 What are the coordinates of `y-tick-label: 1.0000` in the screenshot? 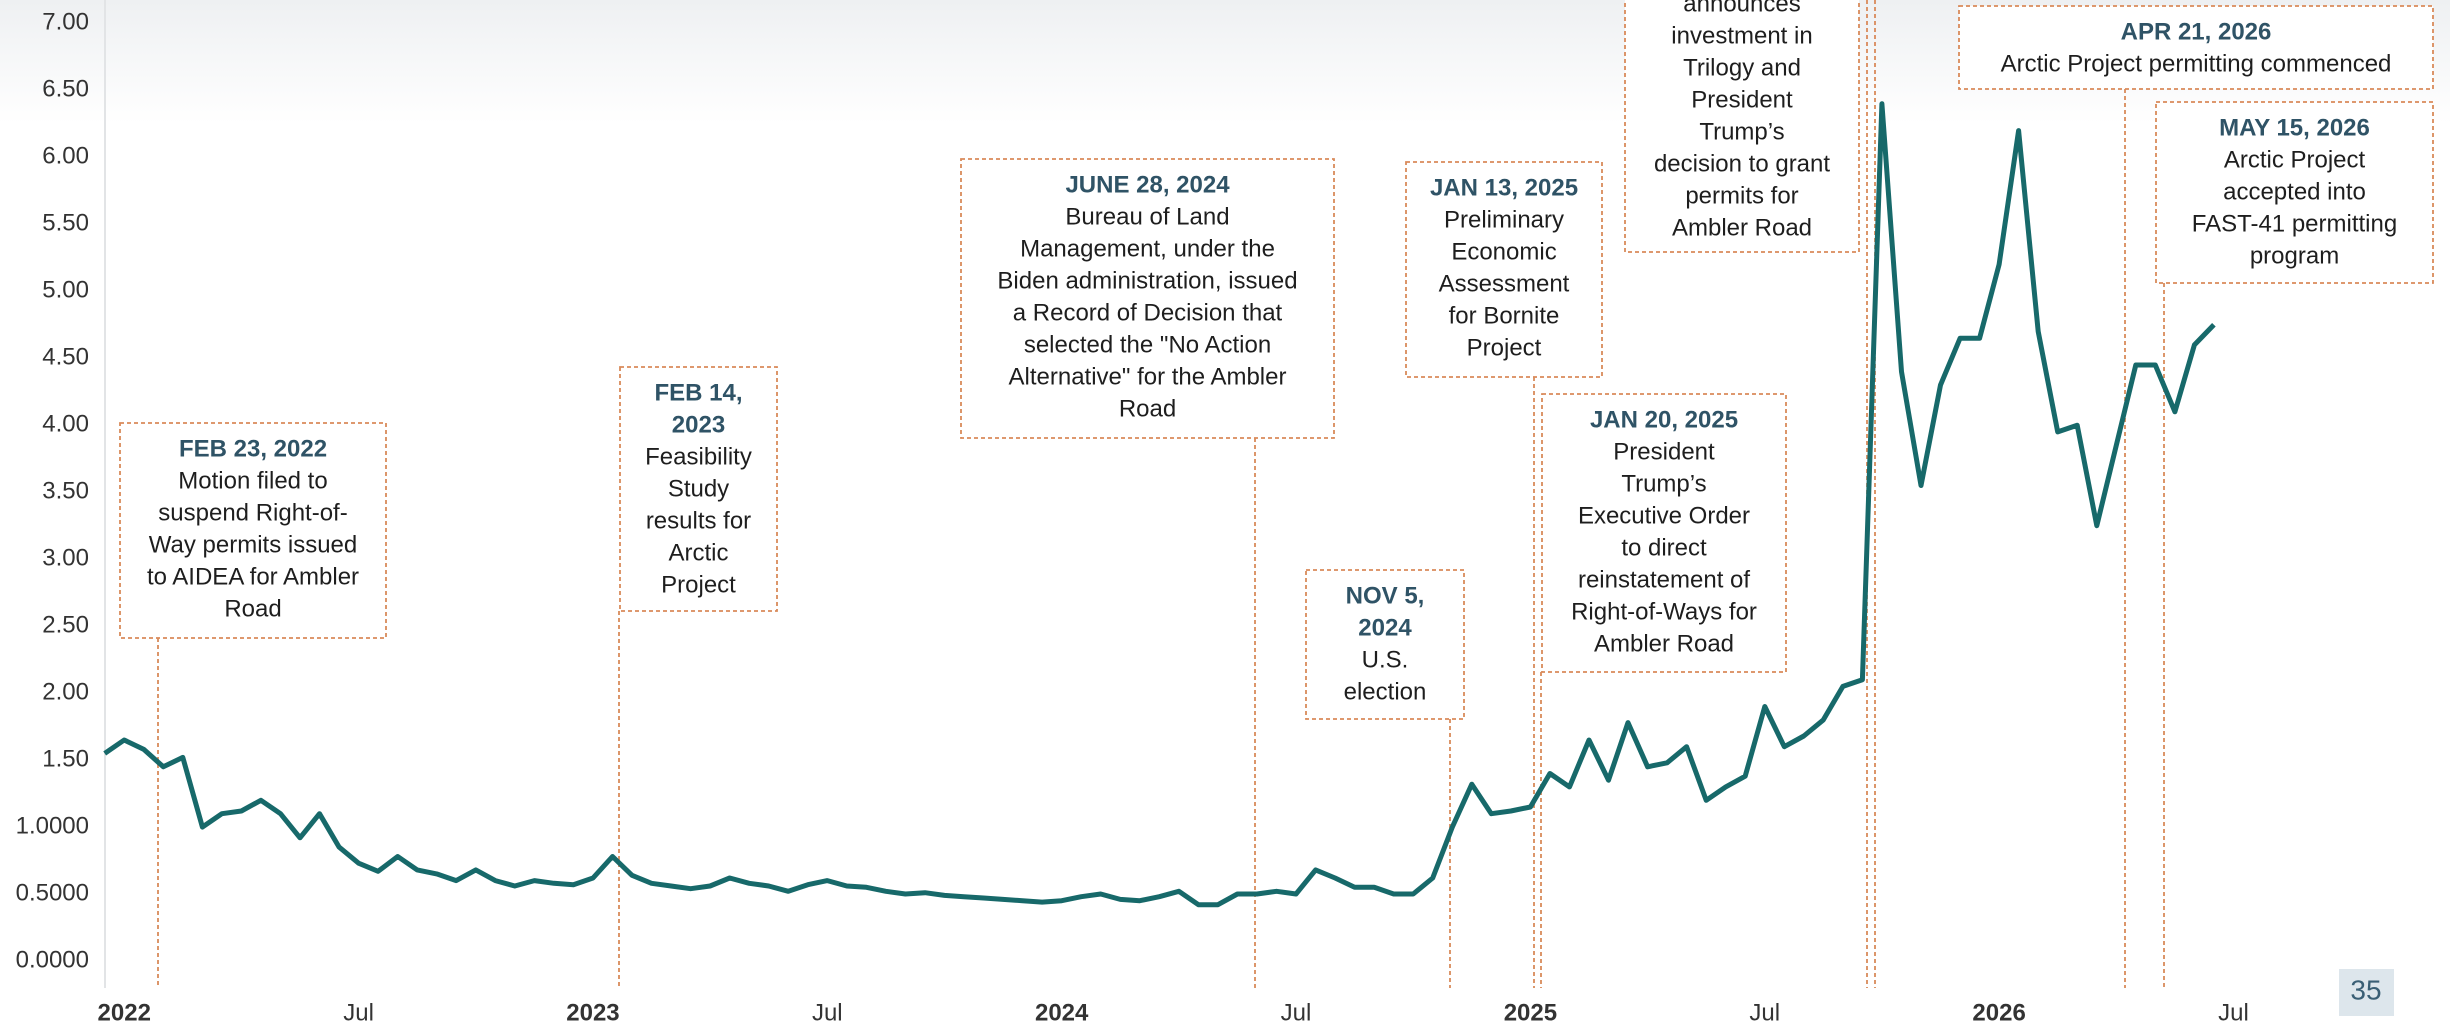 It's located at (52, 825).